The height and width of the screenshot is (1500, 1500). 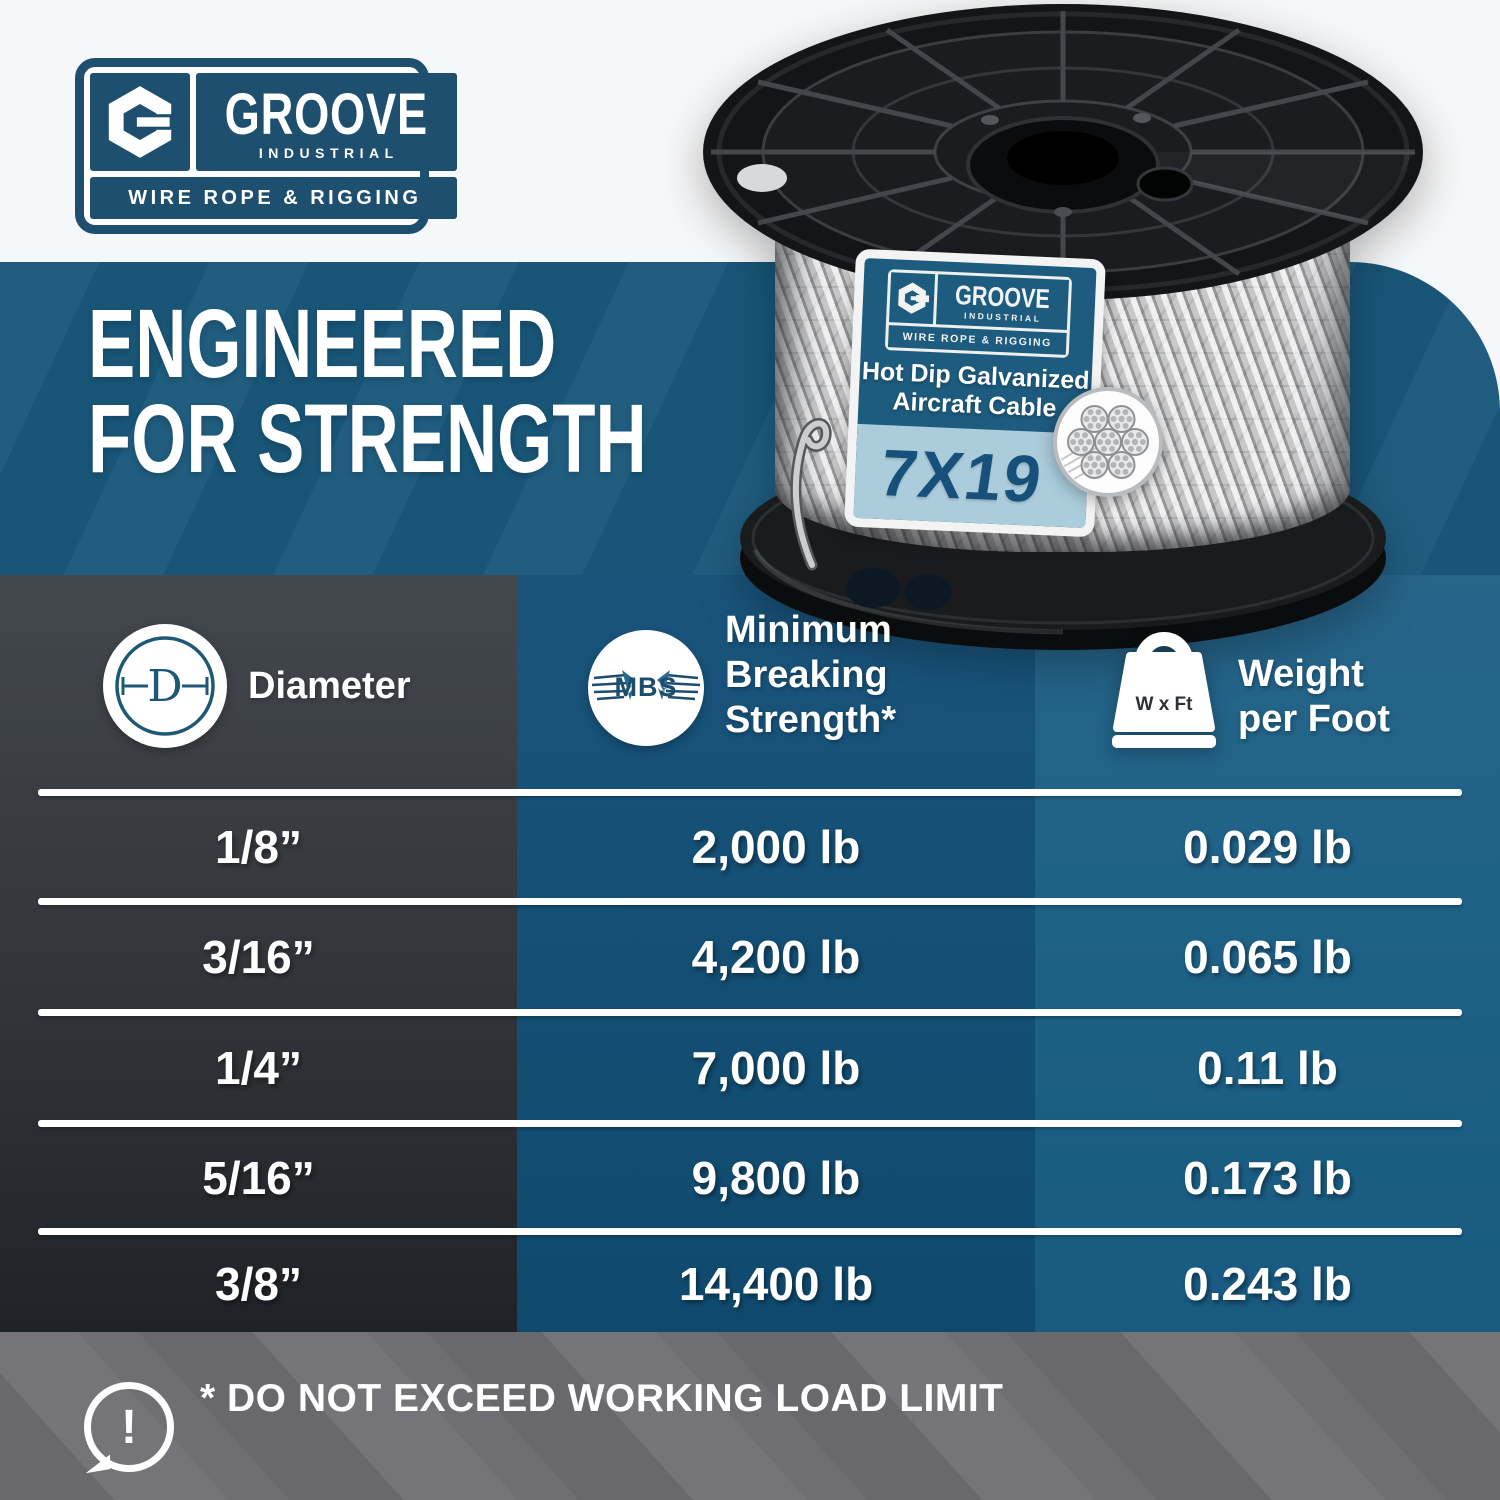 I want to click on weight-icon: W x Ft, so click(x=1164, y=690).